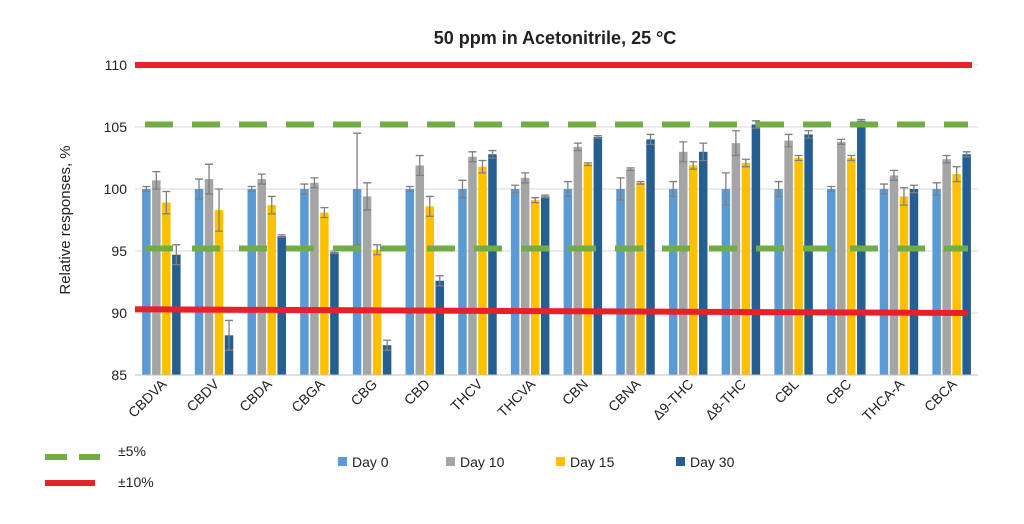  What do you see at coordinates (147, 397) in the screenshot?
I see `x-tick-label: CBDVA` at bounding box center [147, 397].